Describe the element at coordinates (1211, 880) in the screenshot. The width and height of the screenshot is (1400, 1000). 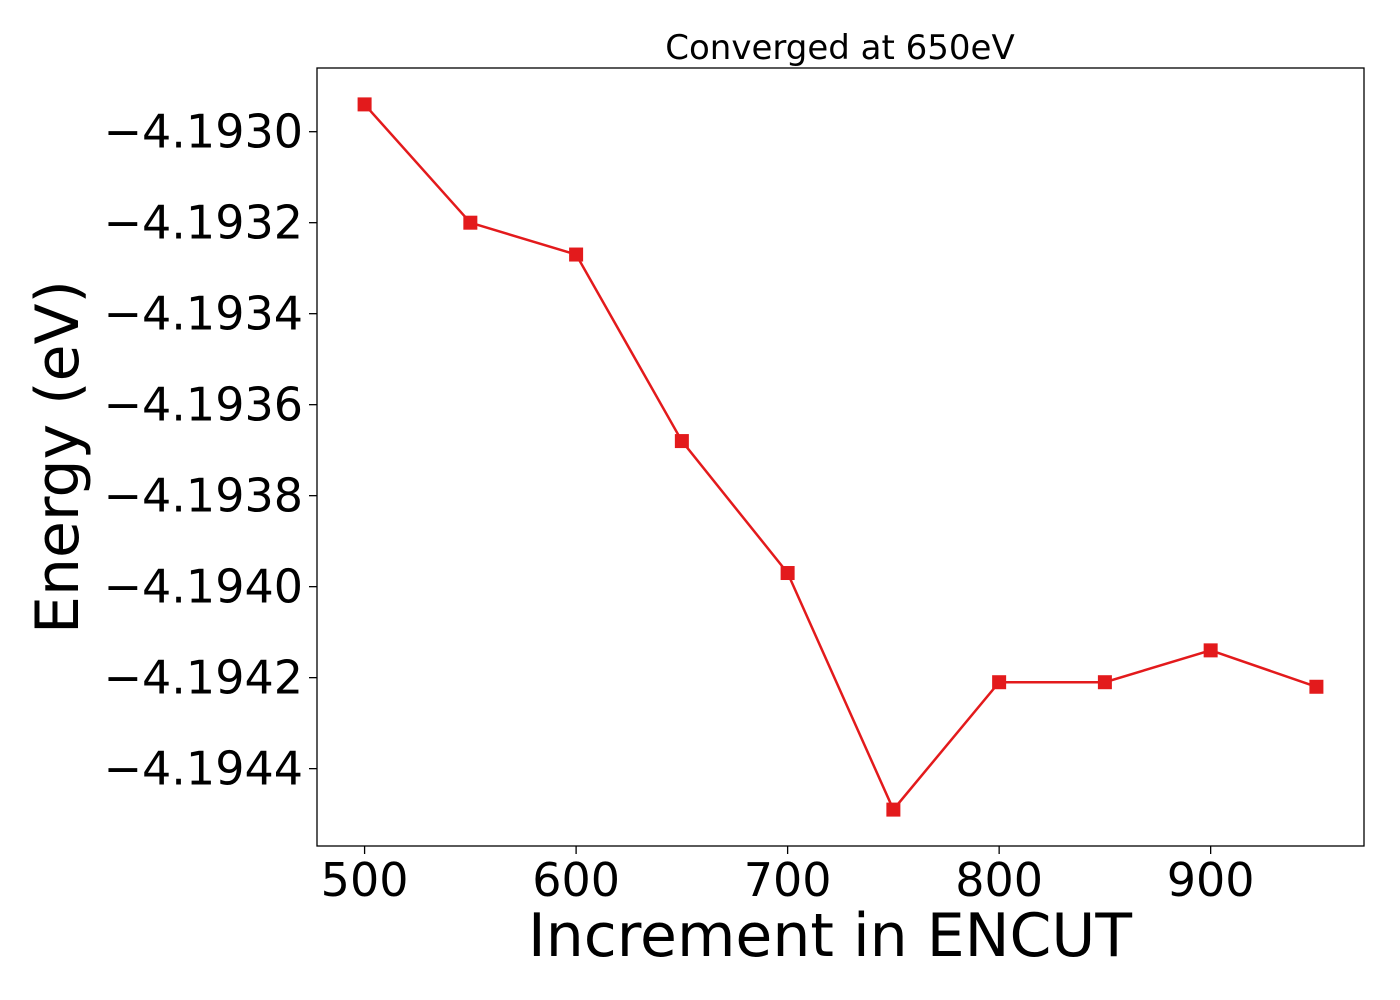
I see `x-tick-label: 900` at that location.